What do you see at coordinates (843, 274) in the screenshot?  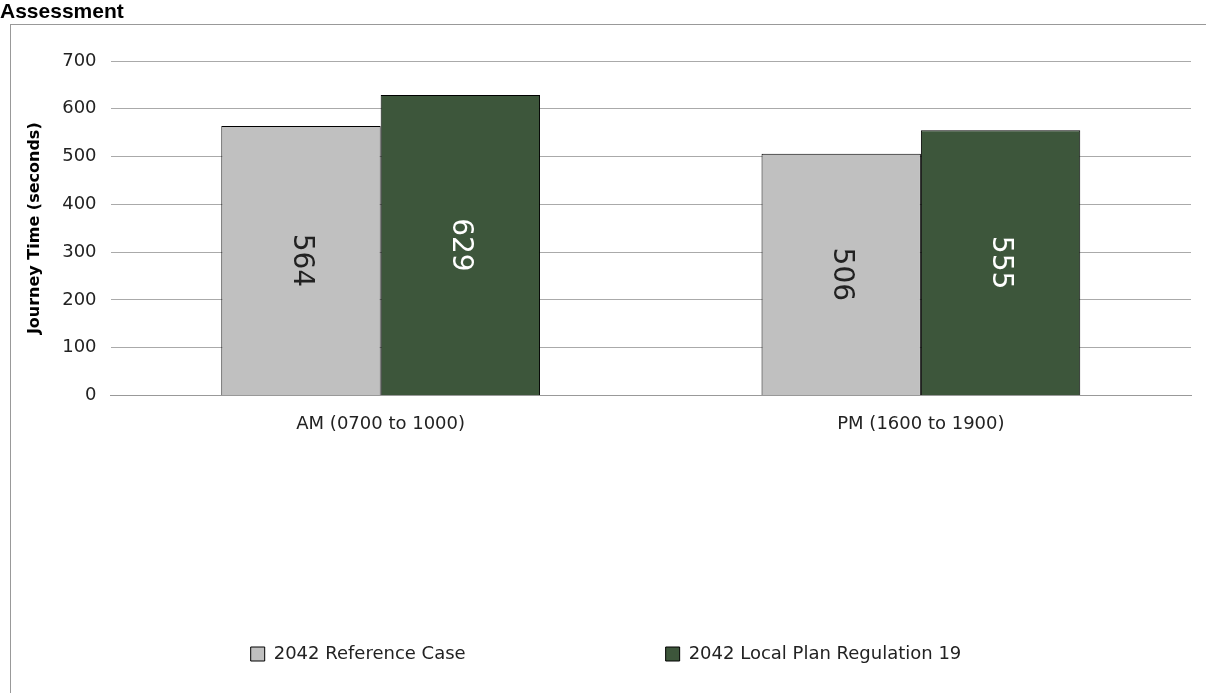 I see `data-label: 506` at bounding box center [843, 274].